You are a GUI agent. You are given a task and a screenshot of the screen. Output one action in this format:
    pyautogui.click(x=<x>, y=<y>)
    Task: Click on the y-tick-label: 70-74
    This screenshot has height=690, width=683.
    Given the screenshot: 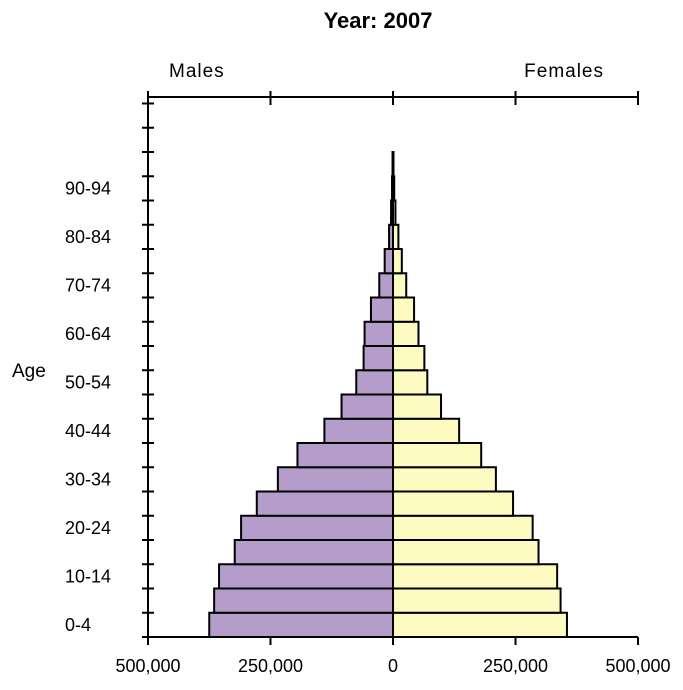 What is the action you would take?
    pyautogui.click(x=88, y=285)
    